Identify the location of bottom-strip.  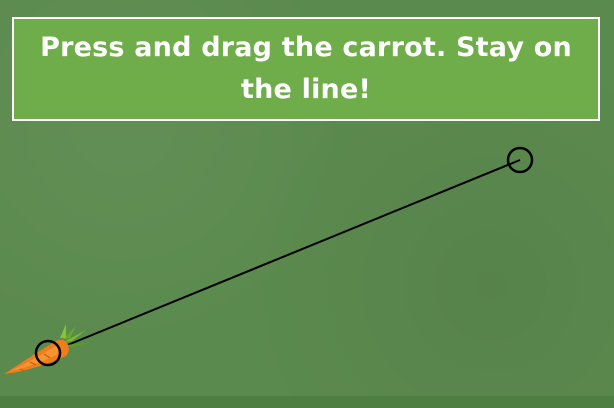
(307, 402).